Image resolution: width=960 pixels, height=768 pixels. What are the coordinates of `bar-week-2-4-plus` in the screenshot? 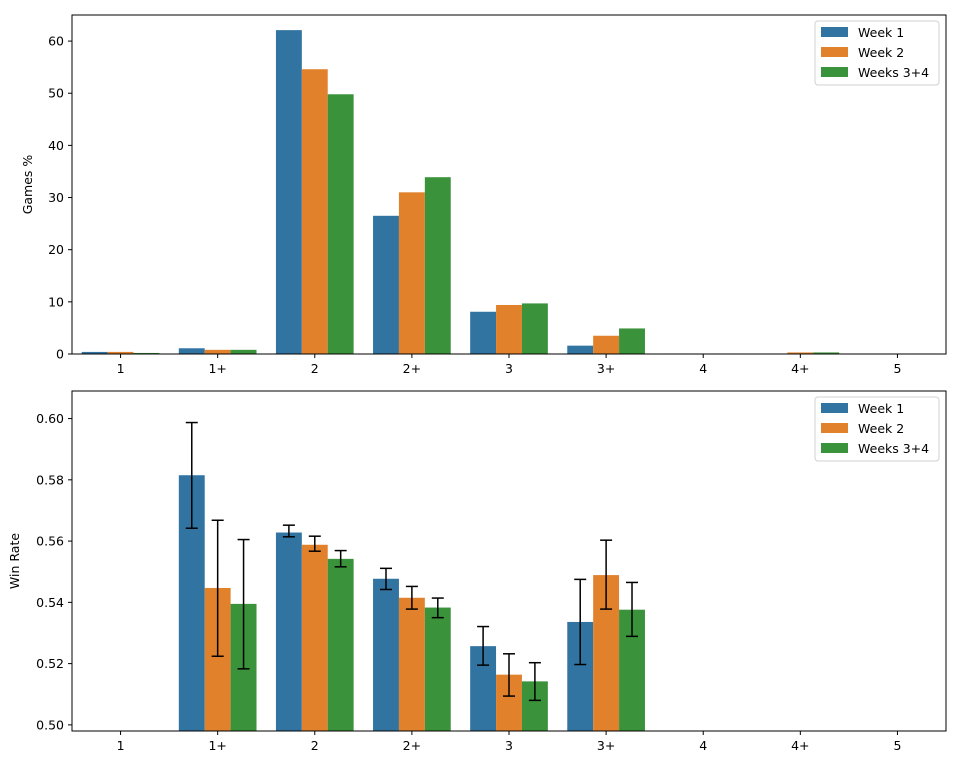 It's located at (800, 353).